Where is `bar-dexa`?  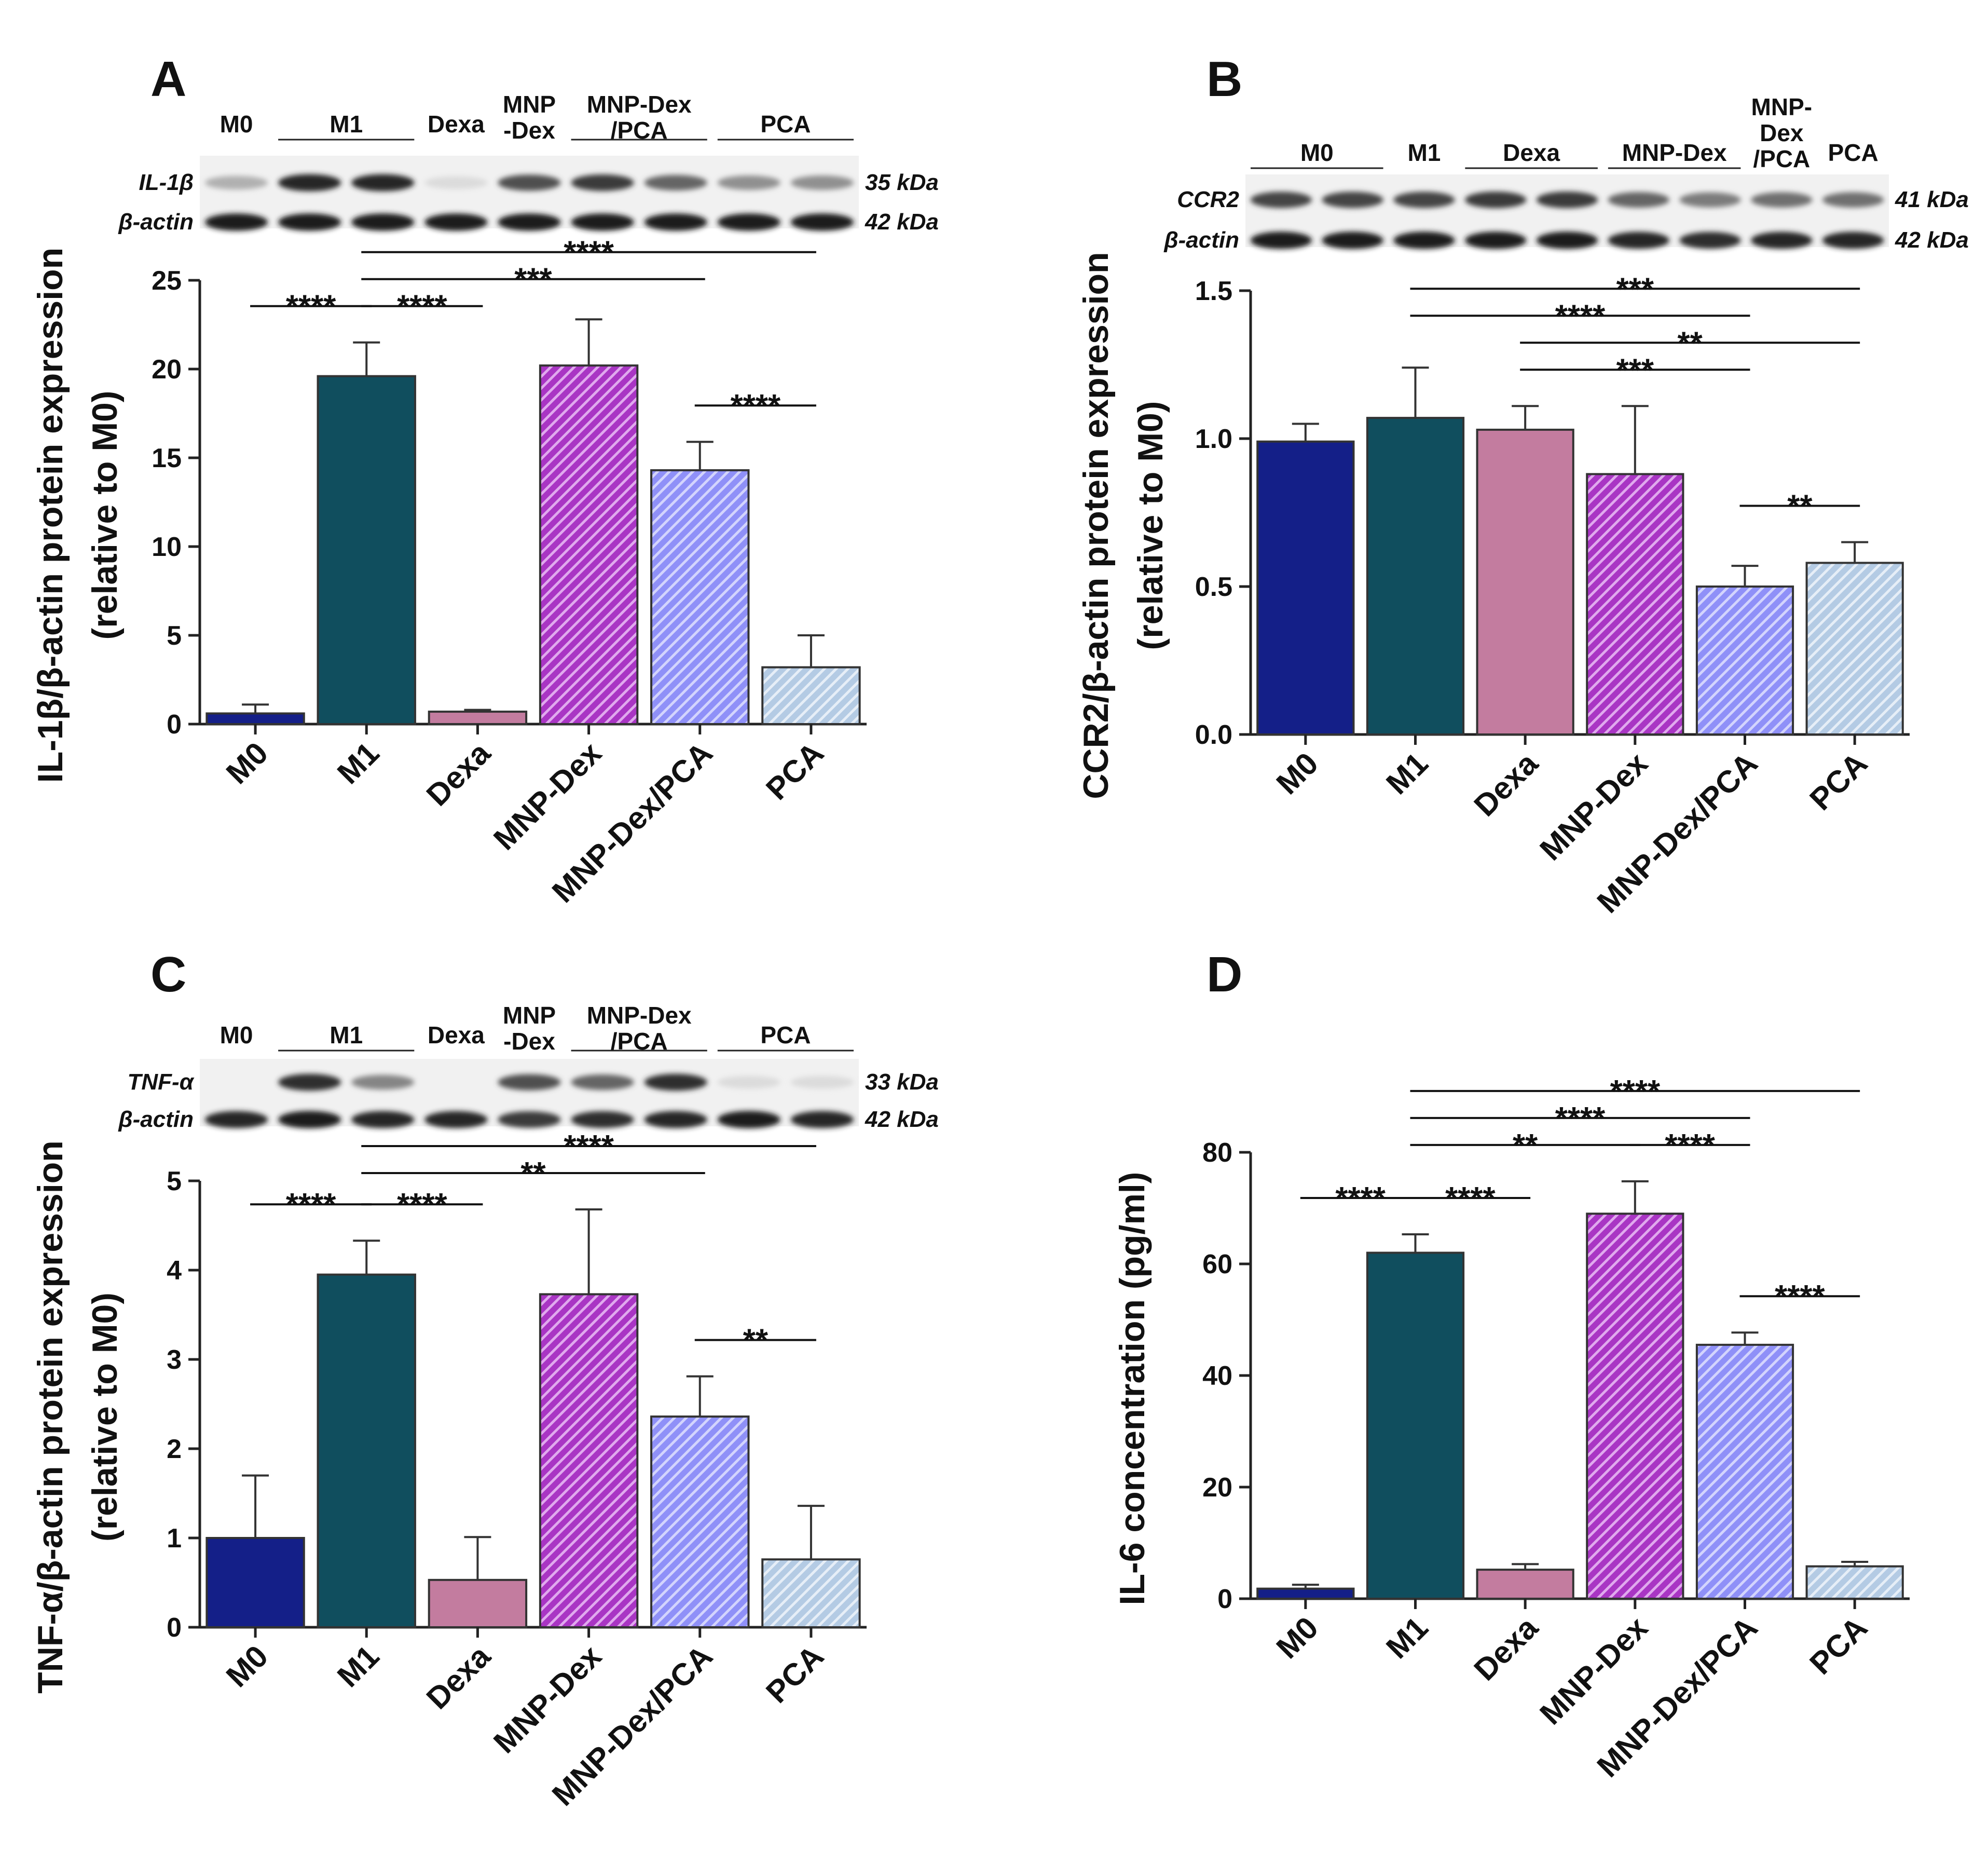 bar-dexa is located at coordinates (1525, 582).